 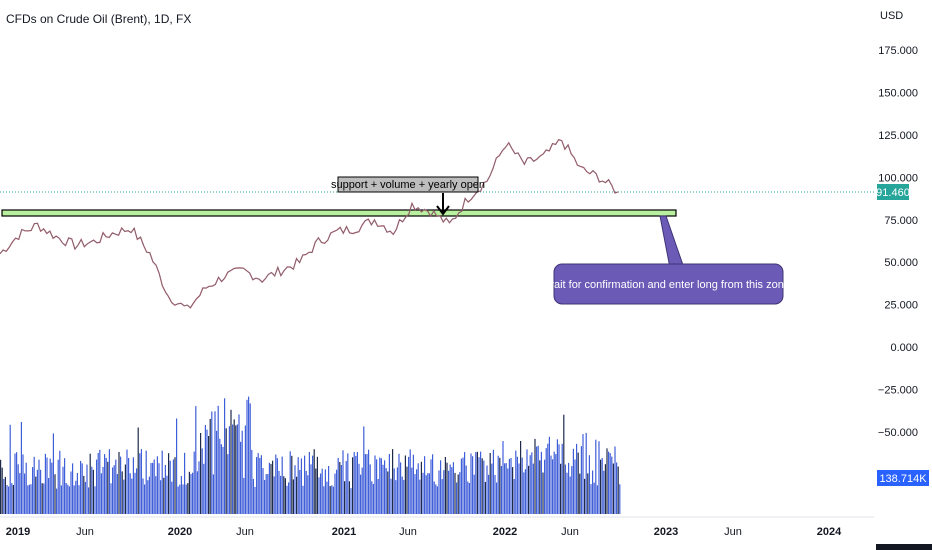 What do you see at coordinates (898, 178) in the screenshot?
I see `y-tick-label: 100.000` at bounding box center [898, 178].